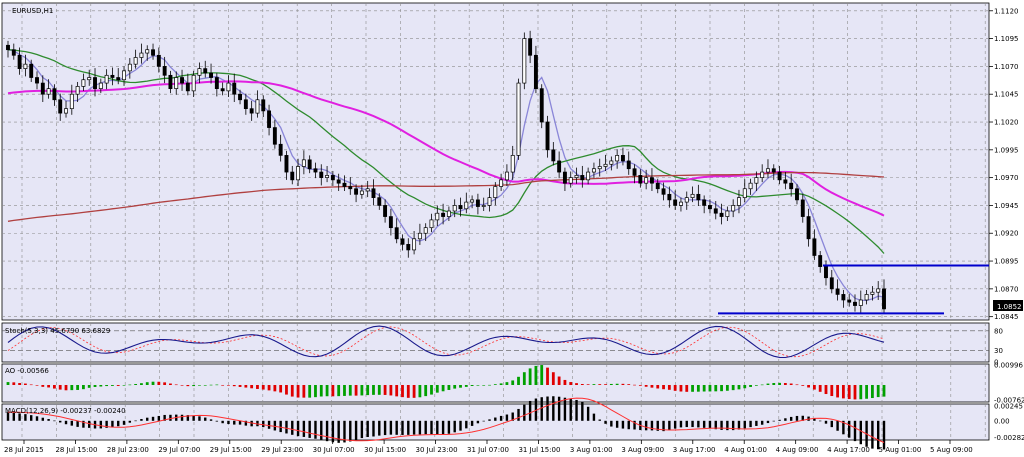  Describe the element at coordinates (24, 450) in the screenshot. I see `time-tick-label: 28 Jul 2015` at that location.